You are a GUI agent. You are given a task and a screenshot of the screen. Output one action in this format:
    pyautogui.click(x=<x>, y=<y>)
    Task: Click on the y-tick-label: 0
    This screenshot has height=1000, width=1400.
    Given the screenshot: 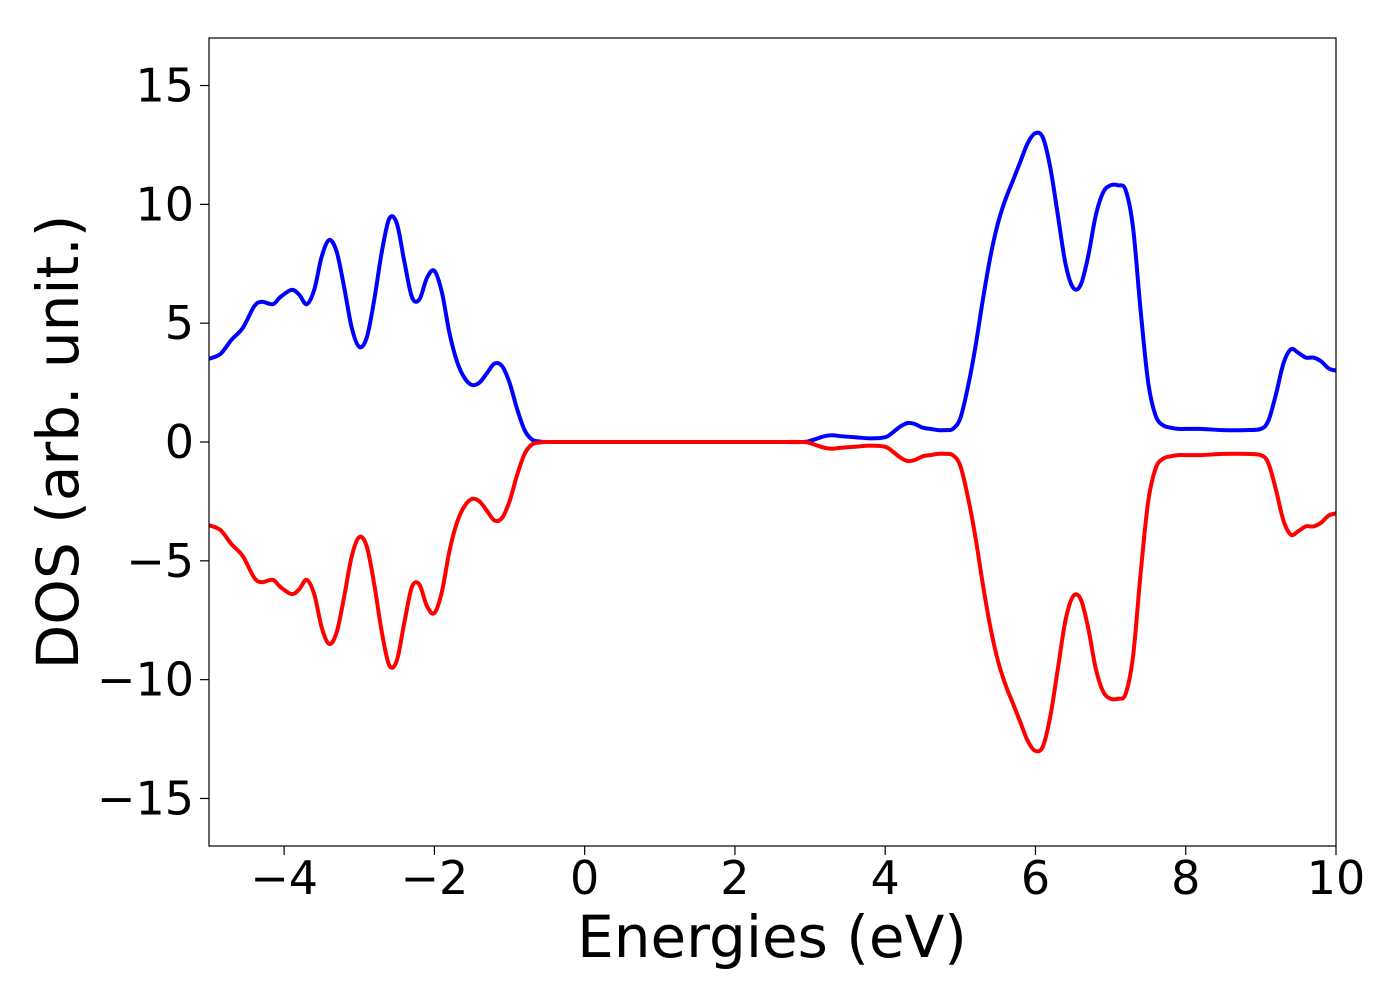 What is the action you would take?
    pyautogui.click(x=179, y=442)
    